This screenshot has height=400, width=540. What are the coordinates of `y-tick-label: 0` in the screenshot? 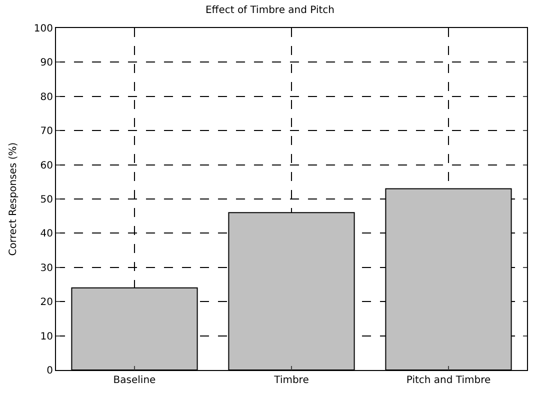 It's located at (49, 371).